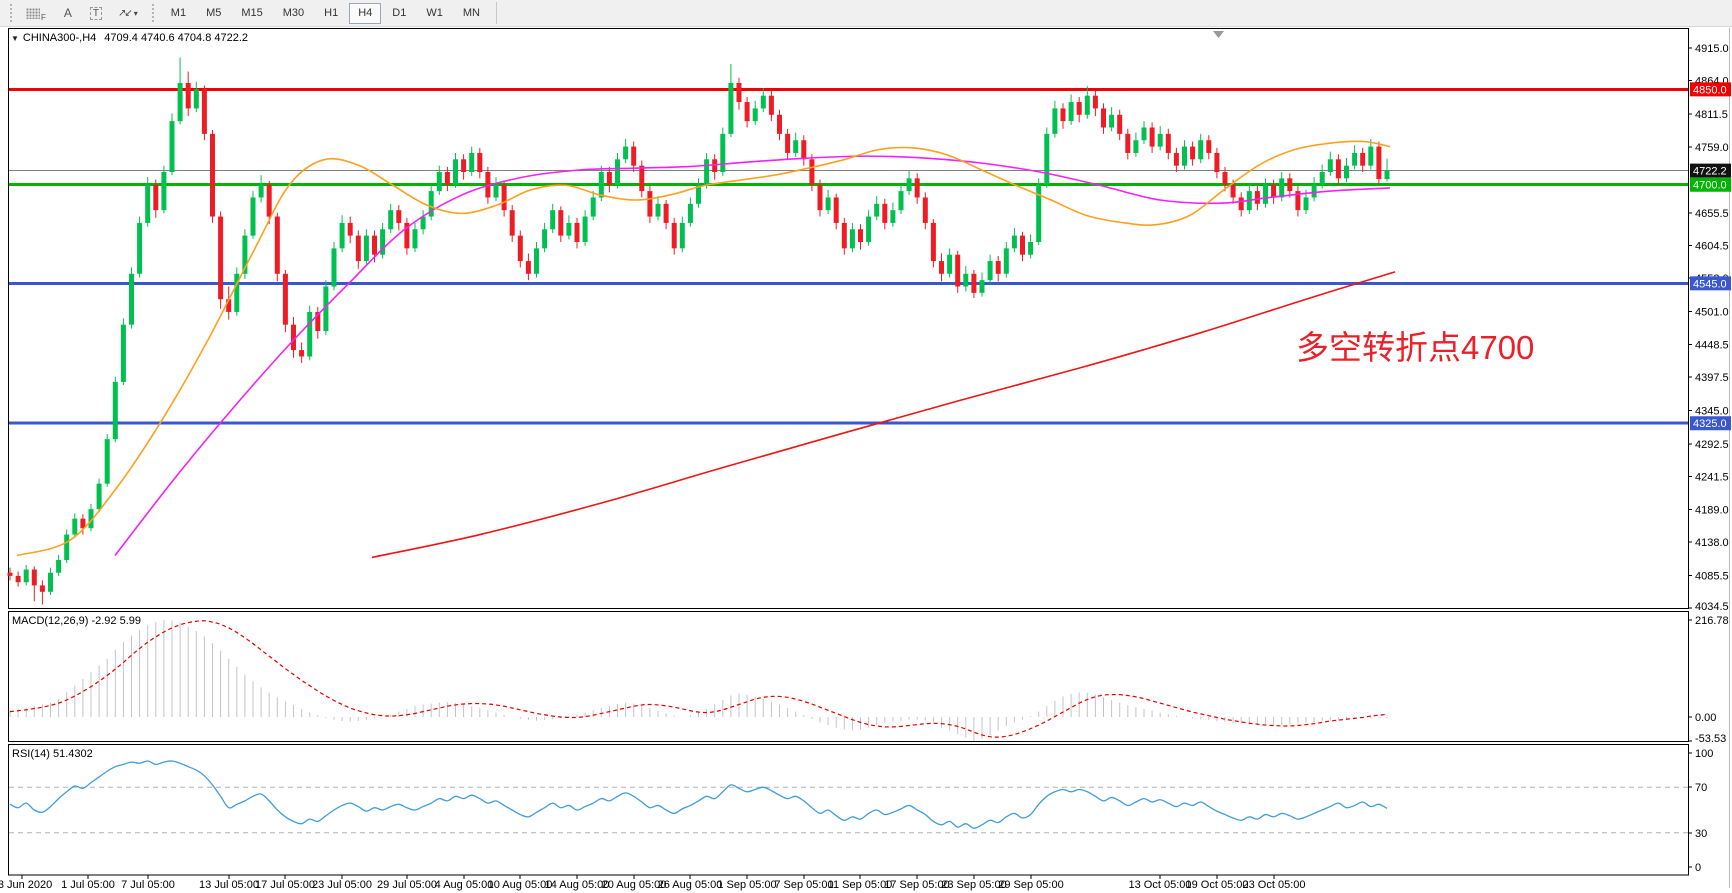 Image resolution: width=1732 pixels, height=893 pixels. Describe the element at coordinates (52, 754) in the screenshot. I see `rsi-label: RSI(14) 51.4302` at that location.